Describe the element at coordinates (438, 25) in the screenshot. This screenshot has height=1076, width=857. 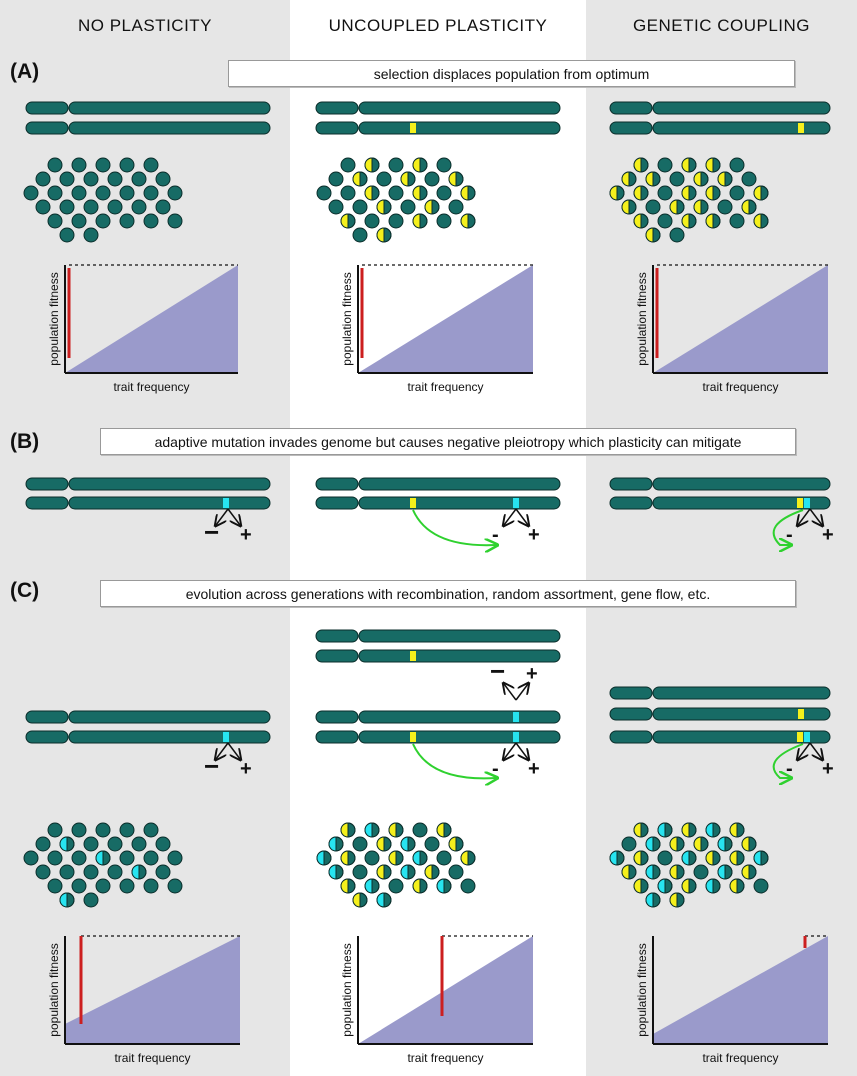
I see `column-title: UNCOUPLED PLASTICITY` at that location.